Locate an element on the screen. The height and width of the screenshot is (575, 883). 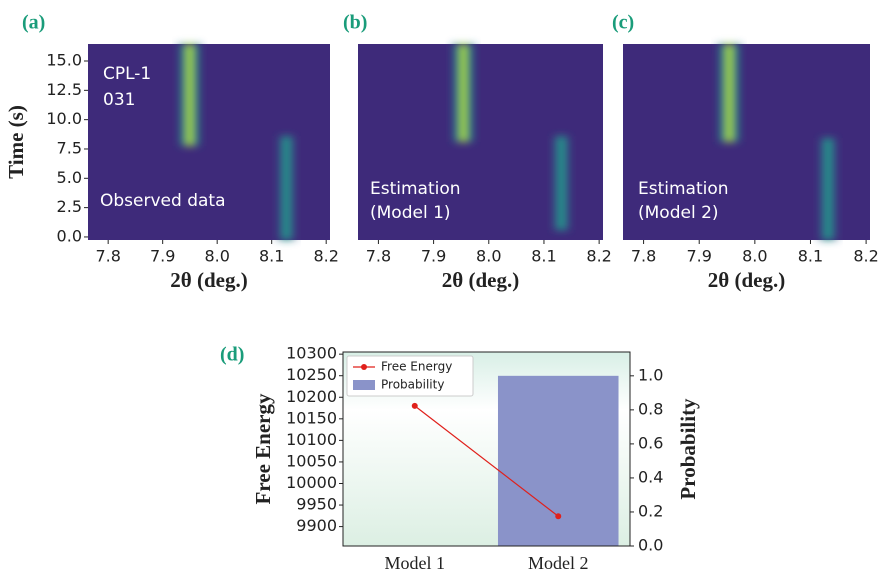
y-tick-label: 12.5 is located at coordinates (64, 89).